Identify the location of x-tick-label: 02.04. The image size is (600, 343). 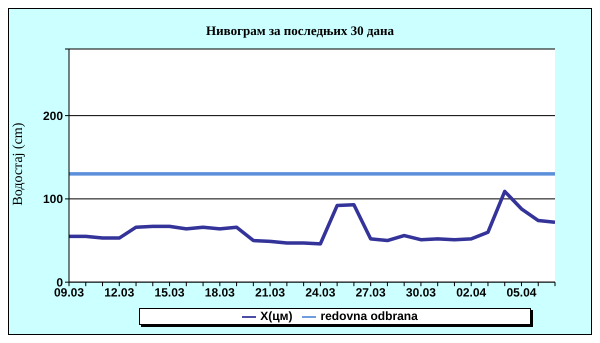
(471, 293).